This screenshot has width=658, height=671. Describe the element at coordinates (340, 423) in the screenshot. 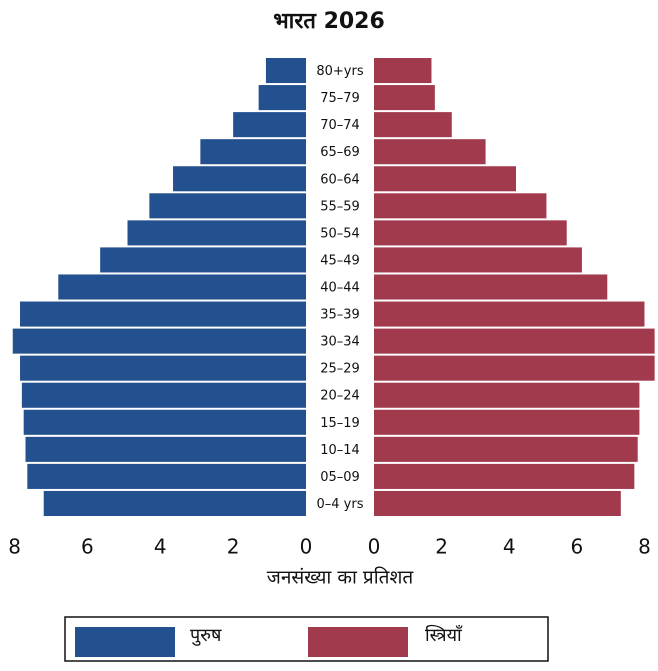

I see `age-label: 15–19` at that location.